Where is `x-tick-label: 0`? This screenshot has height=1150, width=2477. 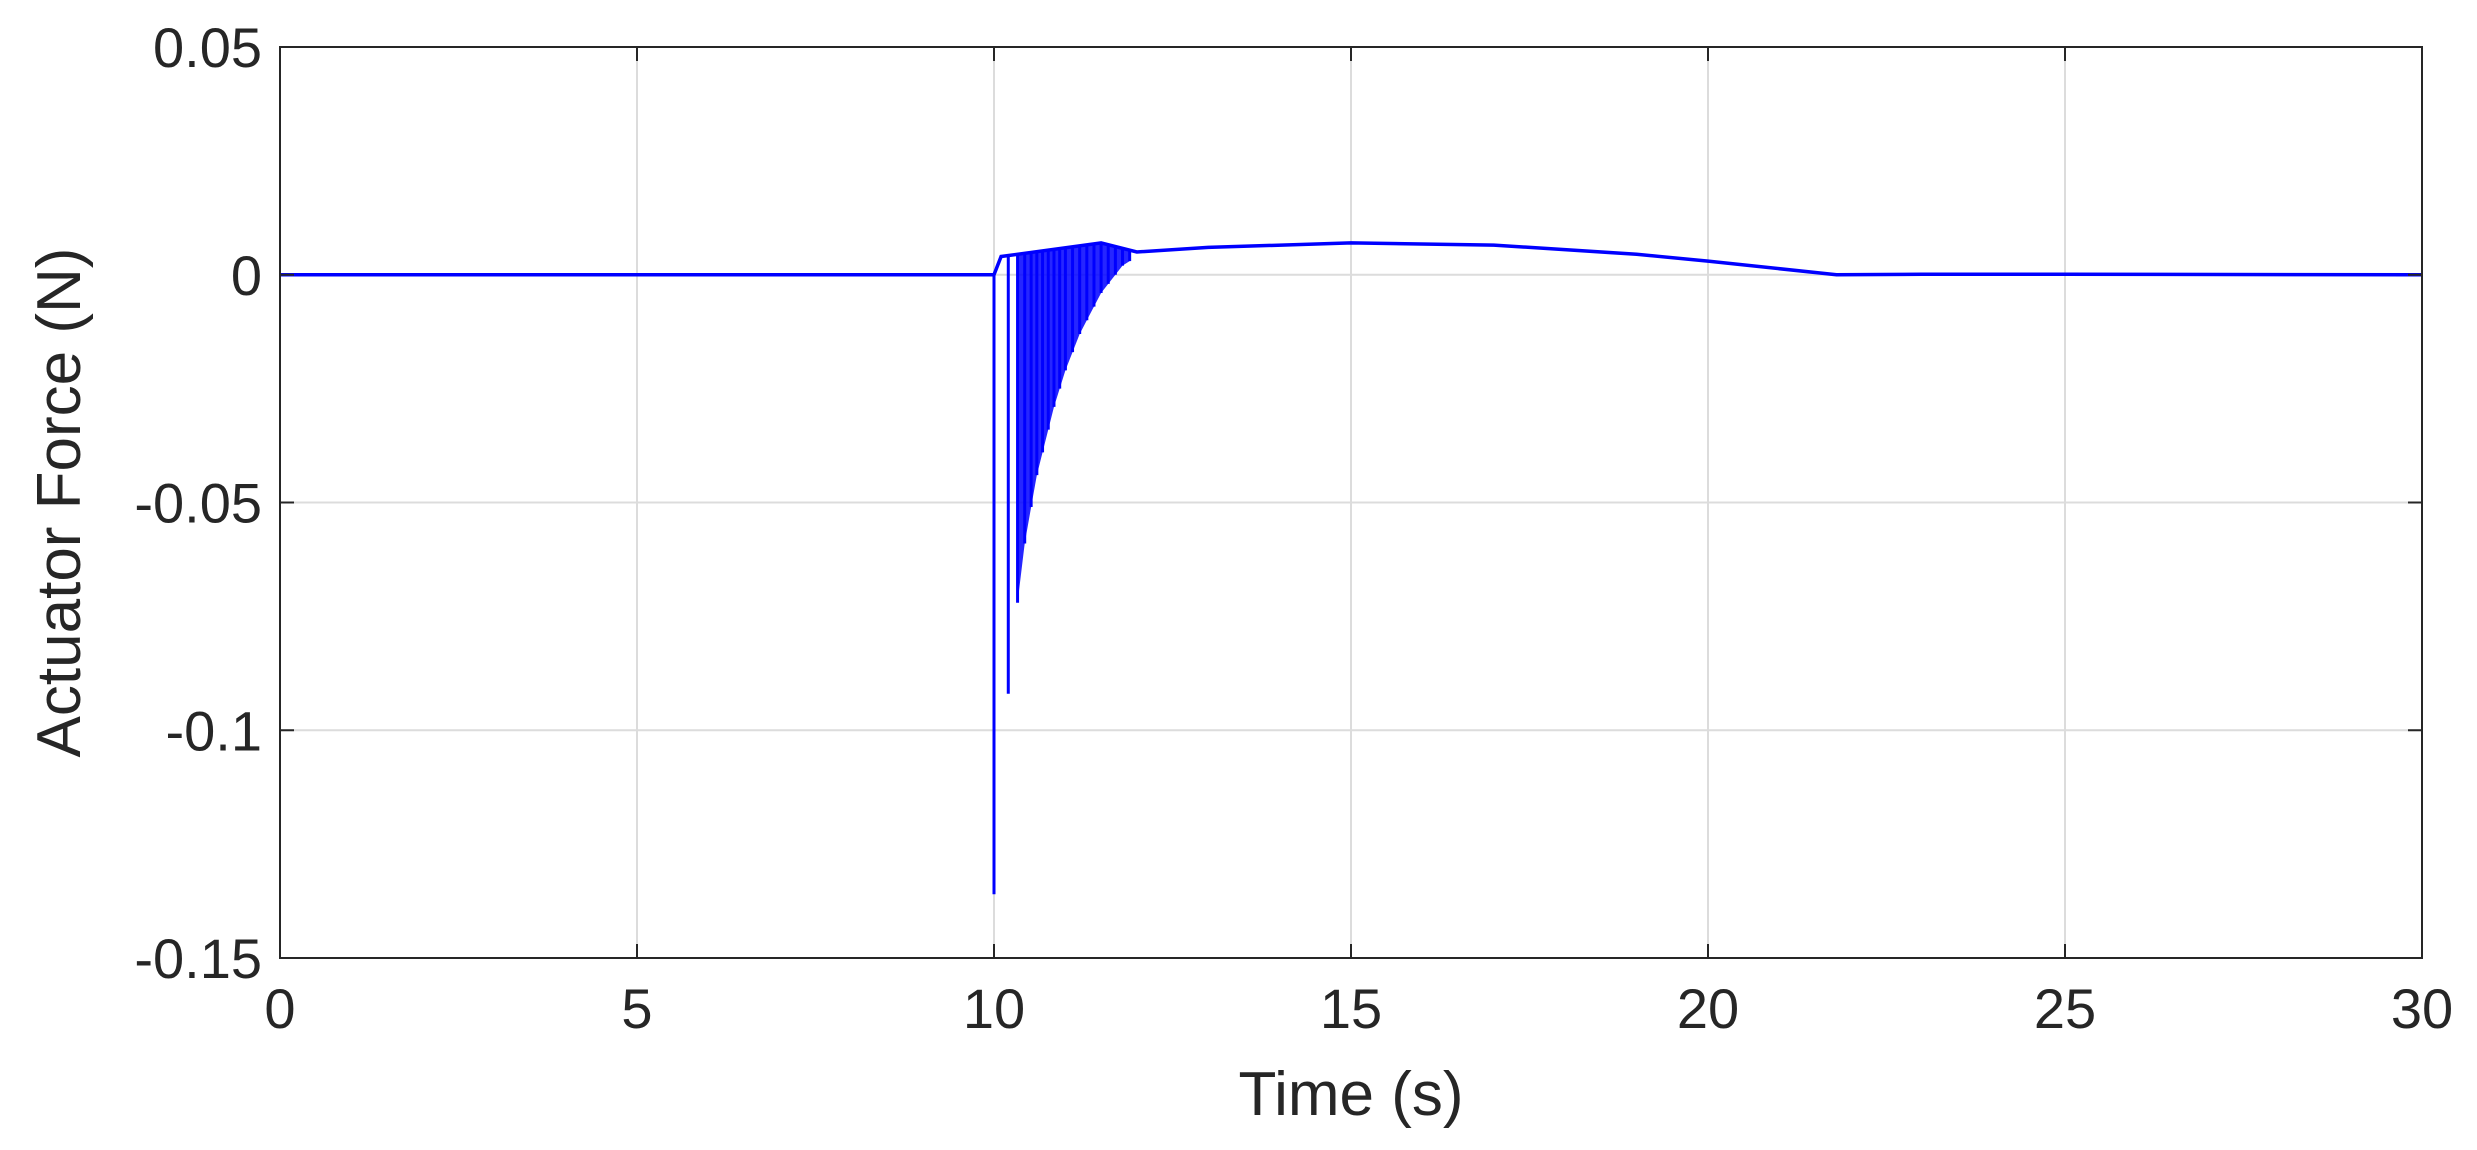
x-tick-label: 0 is located at coordinates (279, 1008).